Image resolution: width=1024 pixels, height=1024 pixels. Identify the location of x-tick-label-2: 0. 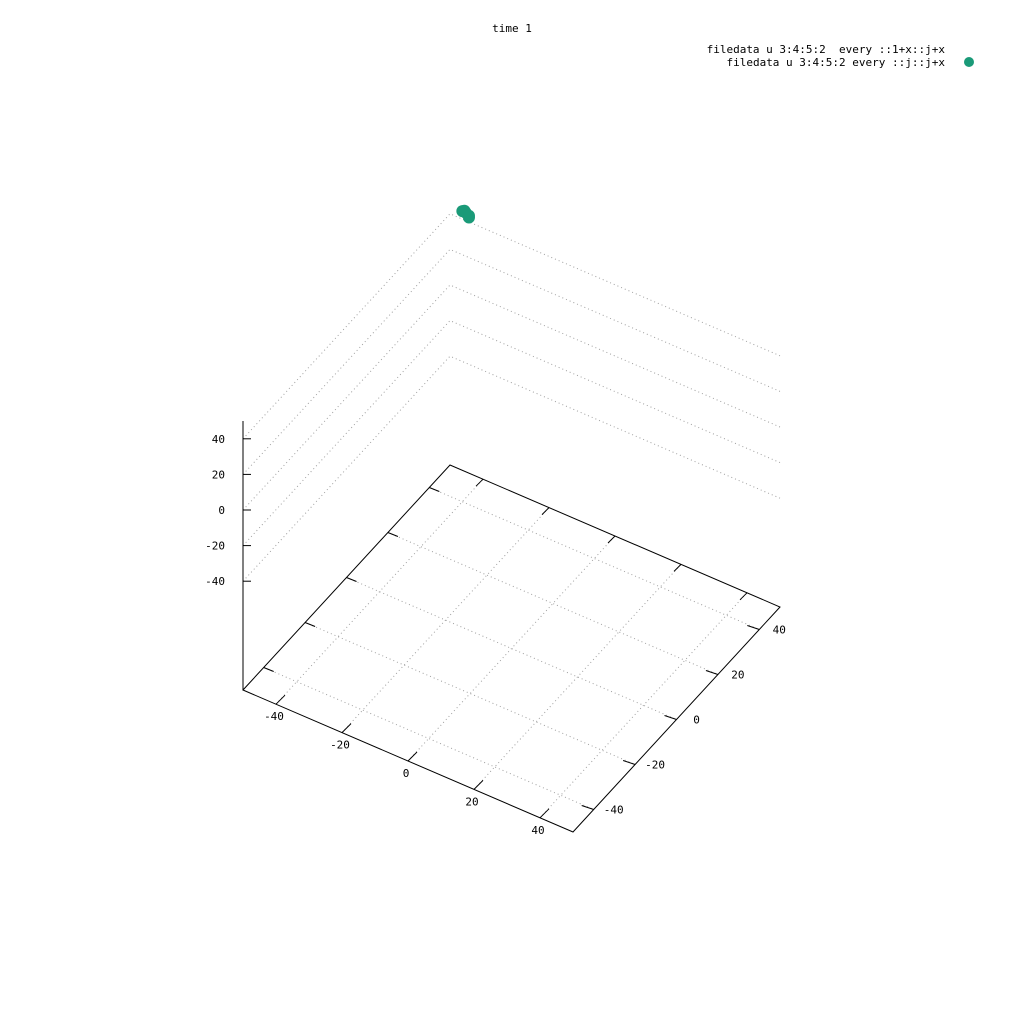
(406, 773).